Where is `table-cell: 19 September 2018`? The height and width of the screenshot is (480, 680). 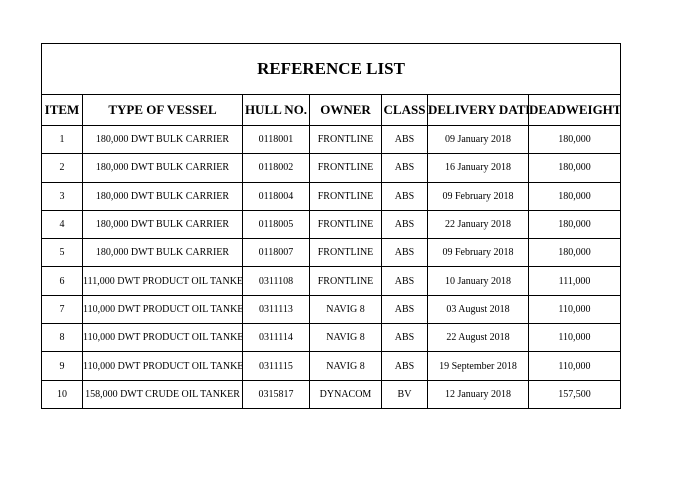
table-cell: 19 September 2018 is located at coordinates (478, 366).